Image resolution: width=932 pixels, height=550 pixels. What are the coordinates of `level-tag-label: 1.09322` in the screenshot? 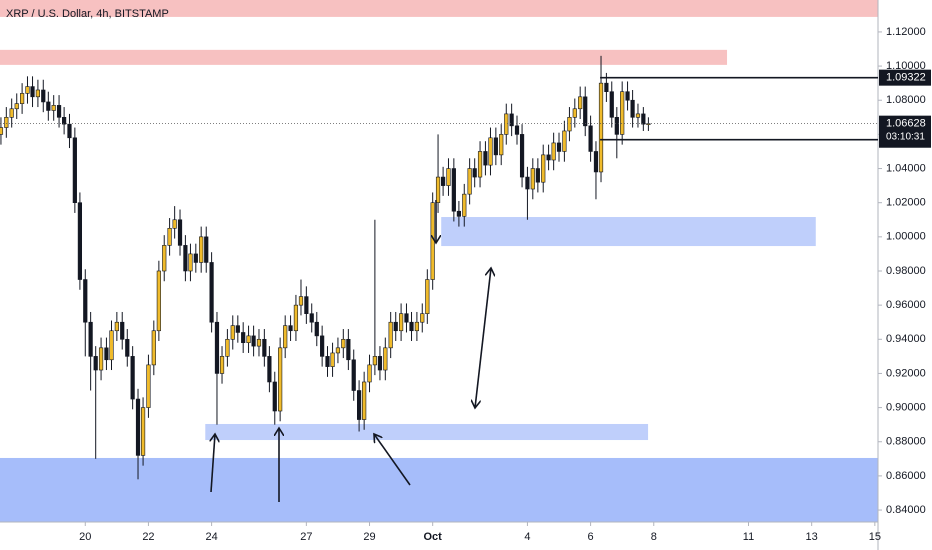 It's located at (906, 78).